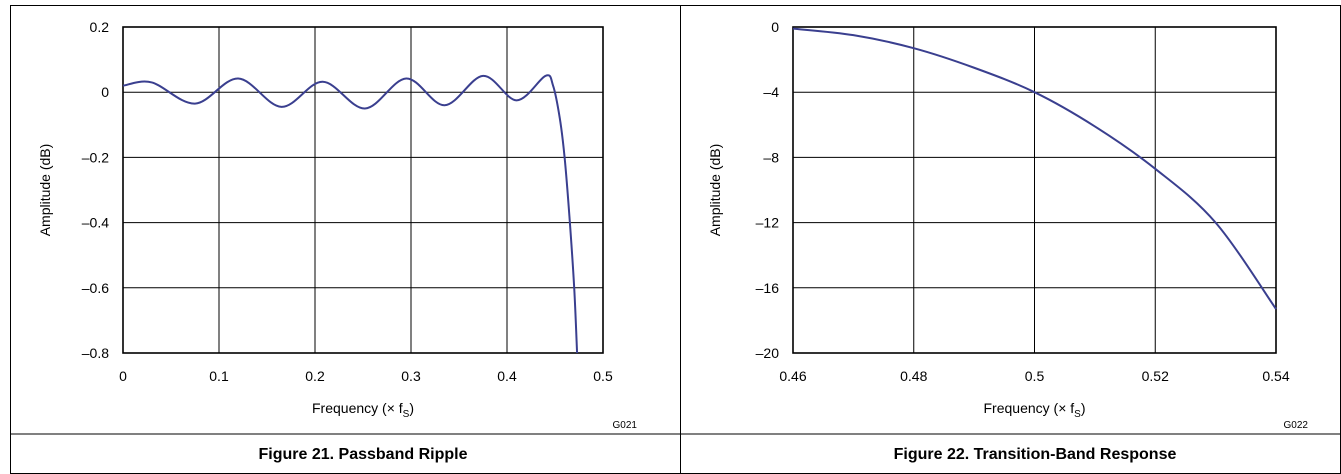 This screenshot has width=1341, height=474. What do you see at coordinates (1035, 454) in the screenshot?
I see `figure-caption: Figure 22. Transition-Band Response` at bounding box center [1035, 454].